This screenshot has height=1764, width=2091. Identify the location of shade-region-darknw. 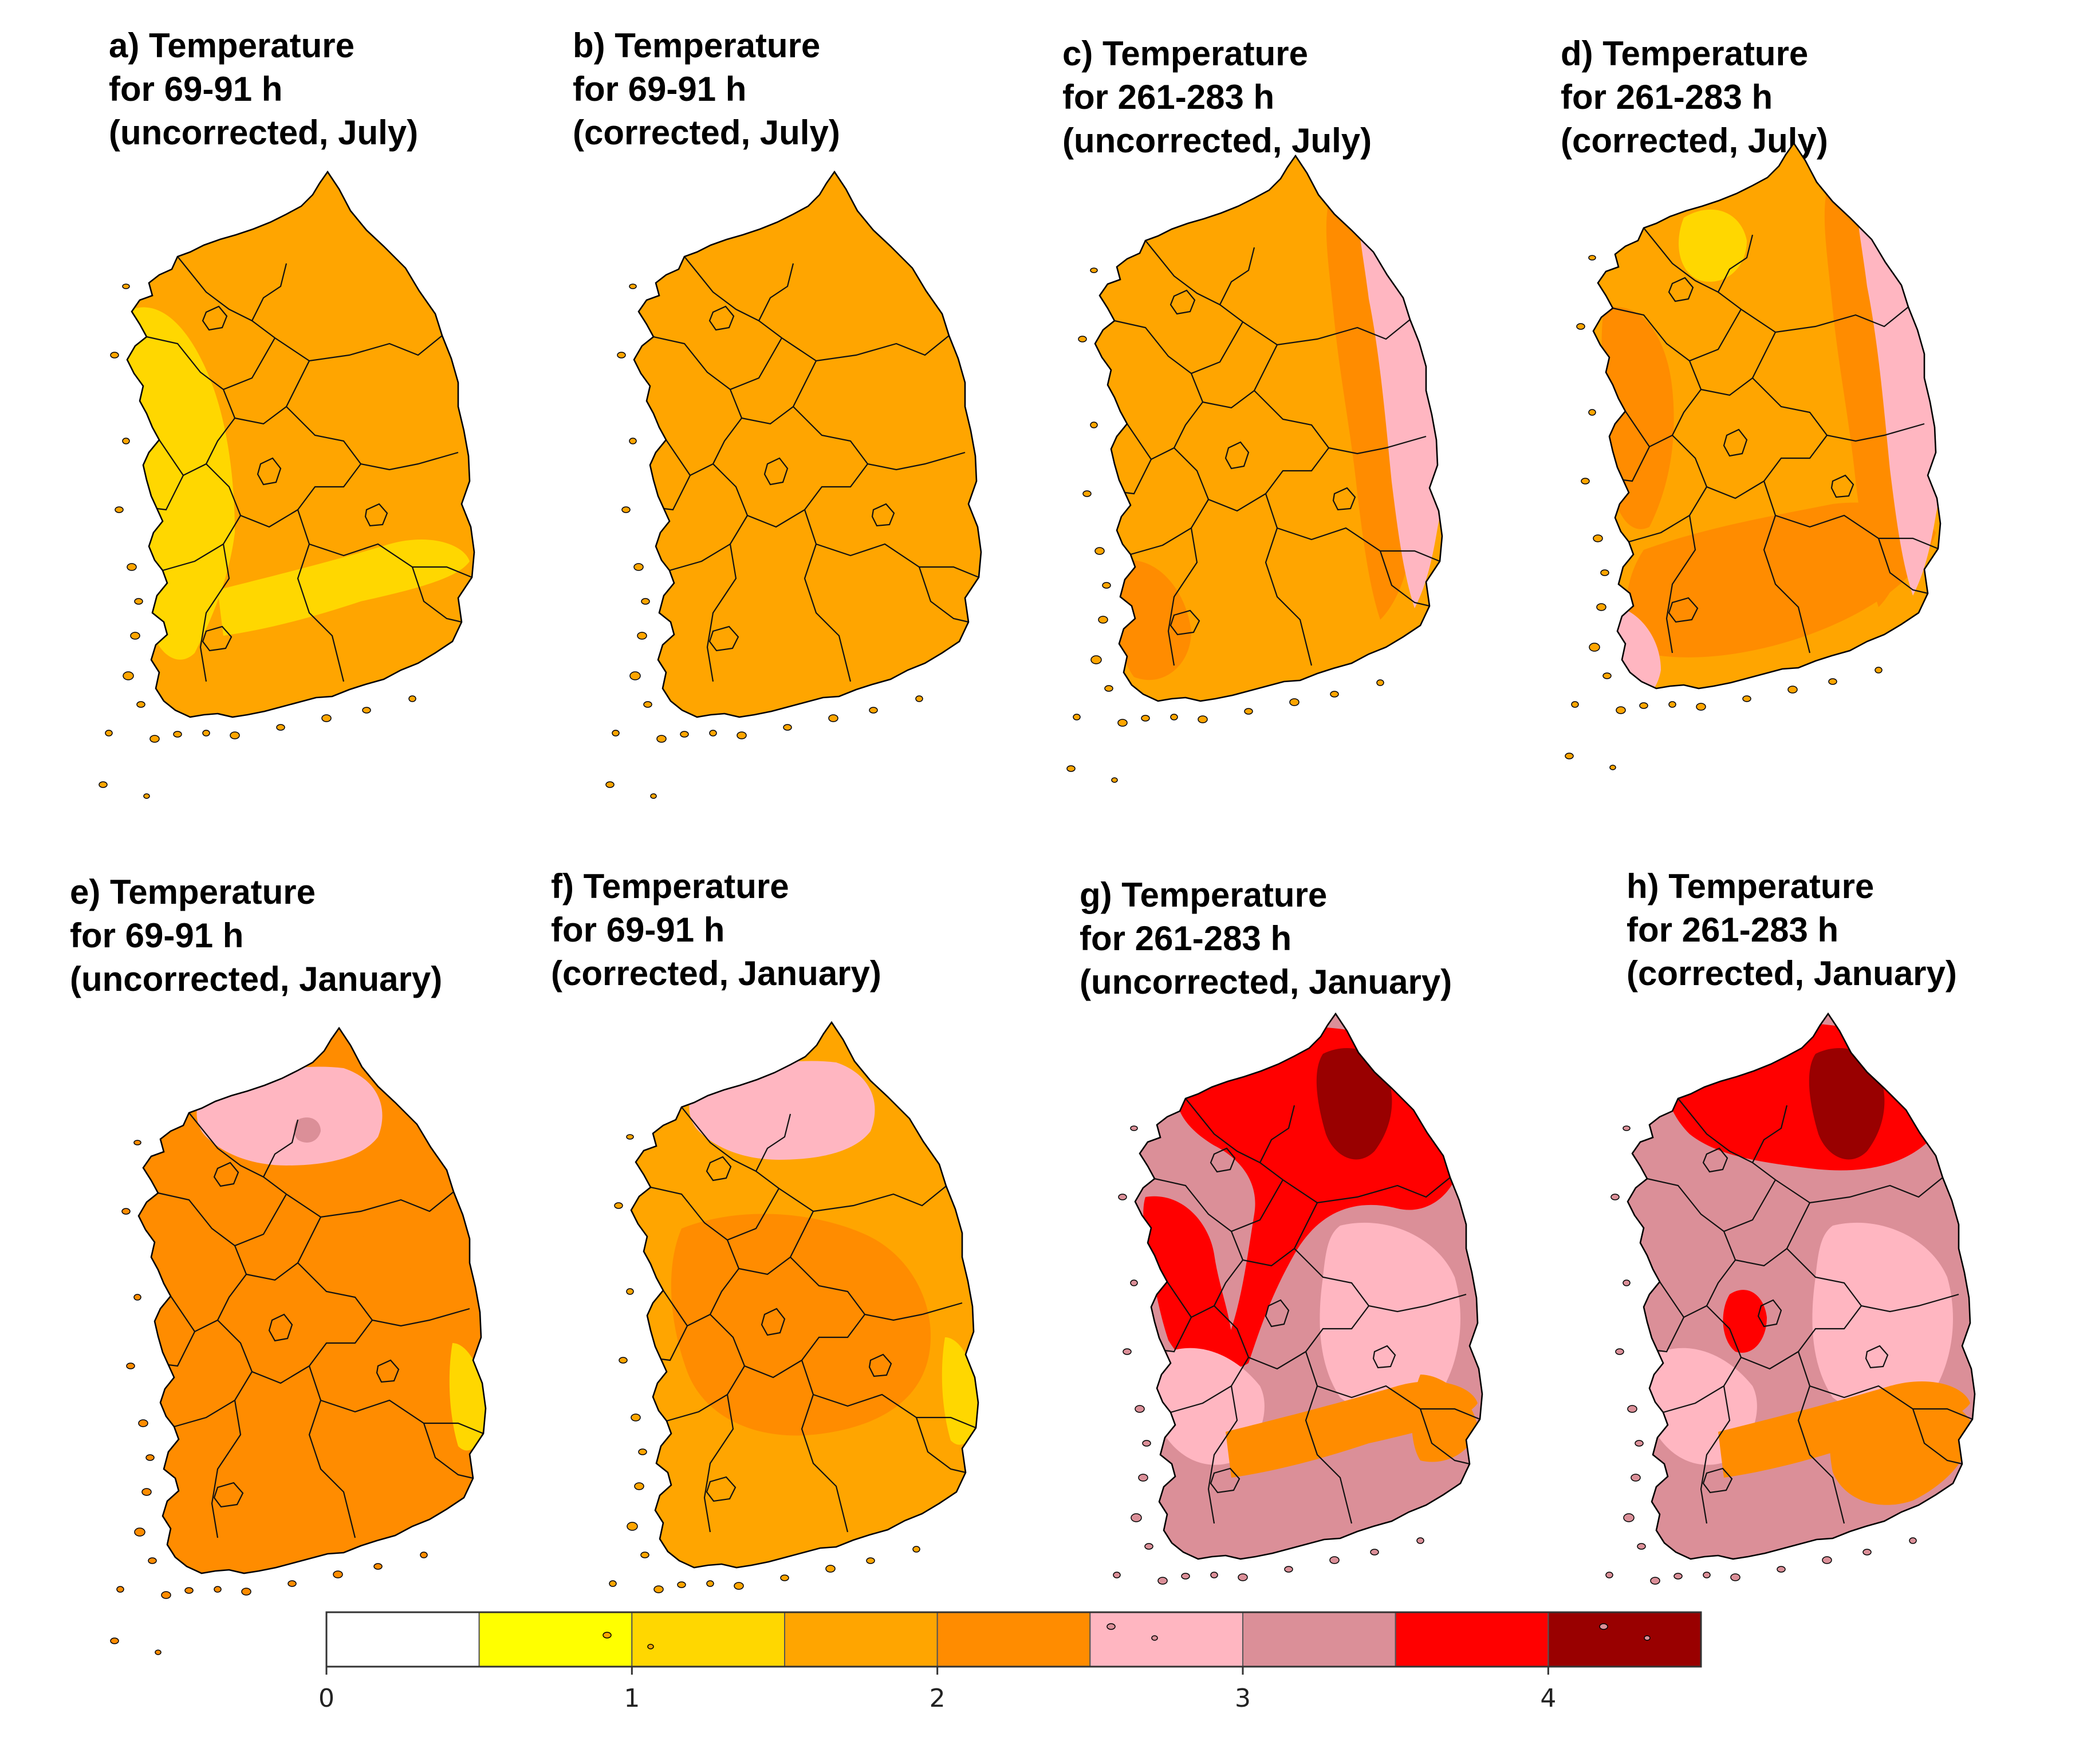
(1711, 1059).